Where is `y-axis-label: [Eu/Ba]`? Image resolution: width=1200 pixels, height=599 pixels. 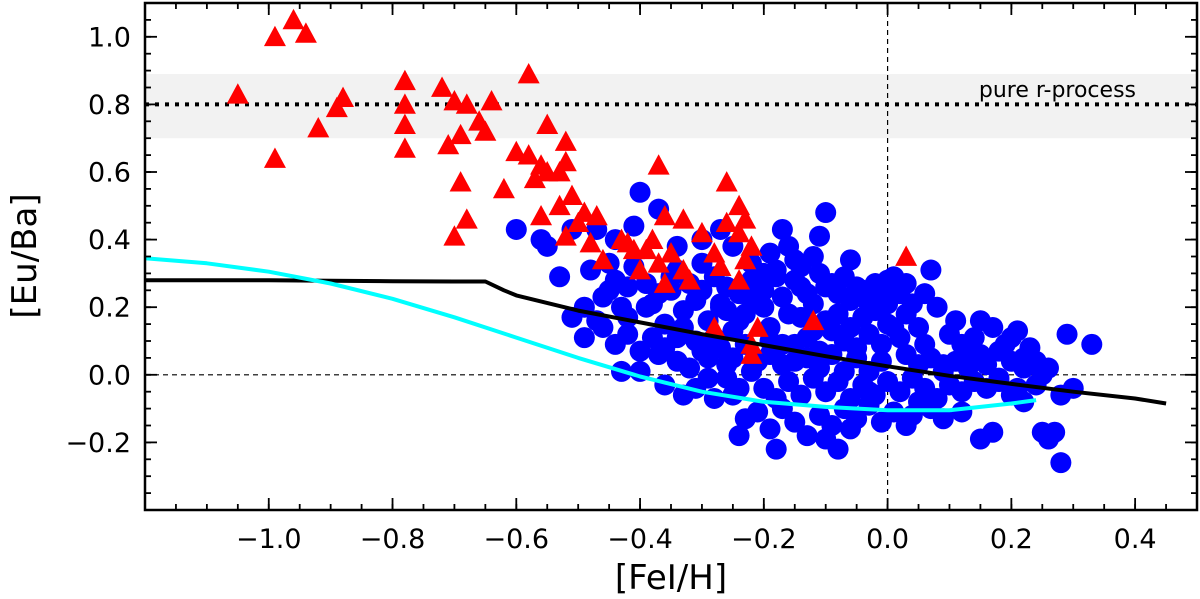 y-axis-label: [Eu/Ba] is located at coordinates (25, 255).